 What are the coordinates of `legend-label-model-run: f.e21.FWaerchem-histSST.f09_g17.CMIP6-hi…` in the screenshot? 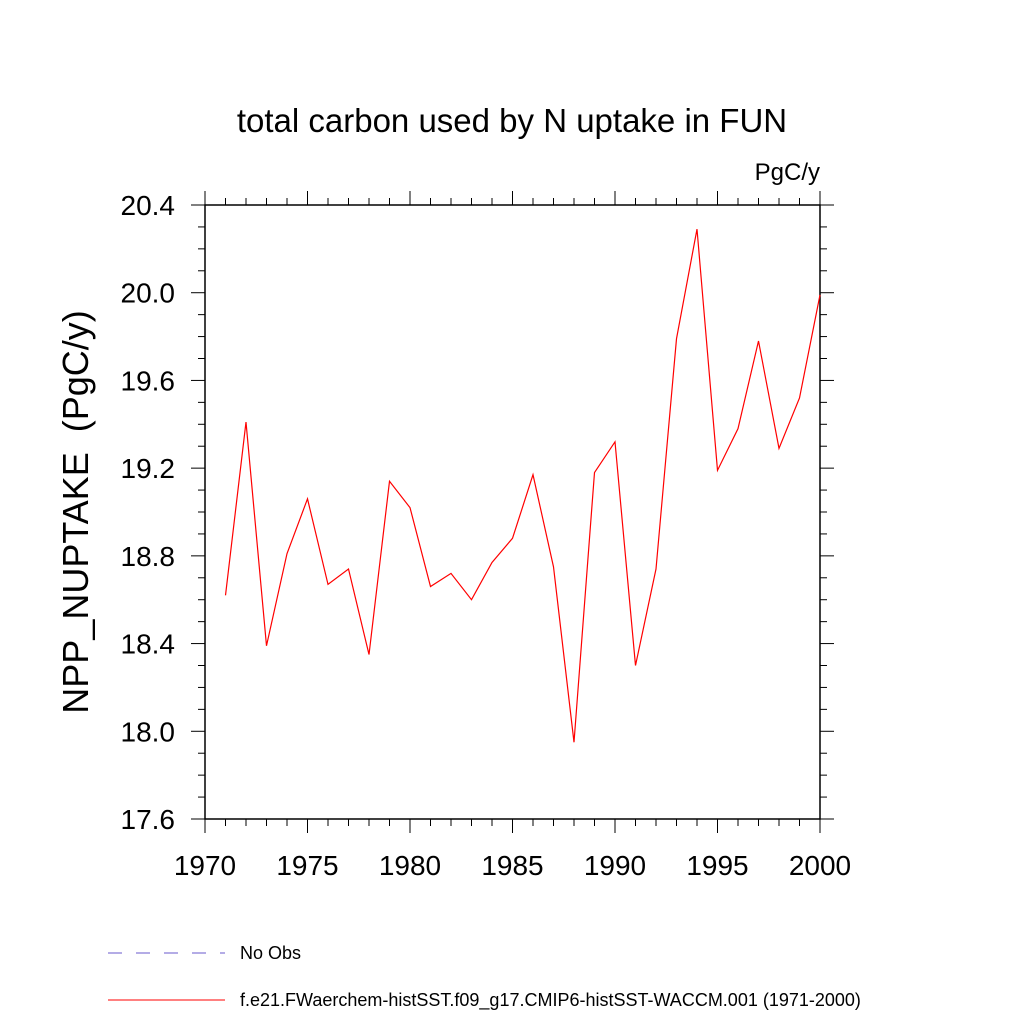 It's located at (550, 1000).